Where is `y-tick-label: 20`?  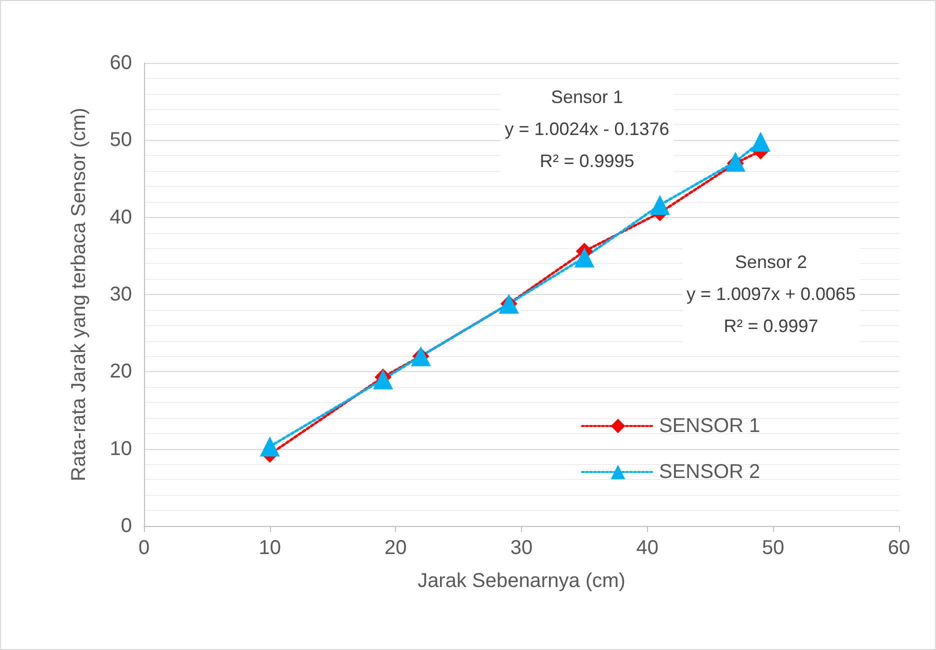
y-tick-label: 20 is located at coordinates (121, 371).